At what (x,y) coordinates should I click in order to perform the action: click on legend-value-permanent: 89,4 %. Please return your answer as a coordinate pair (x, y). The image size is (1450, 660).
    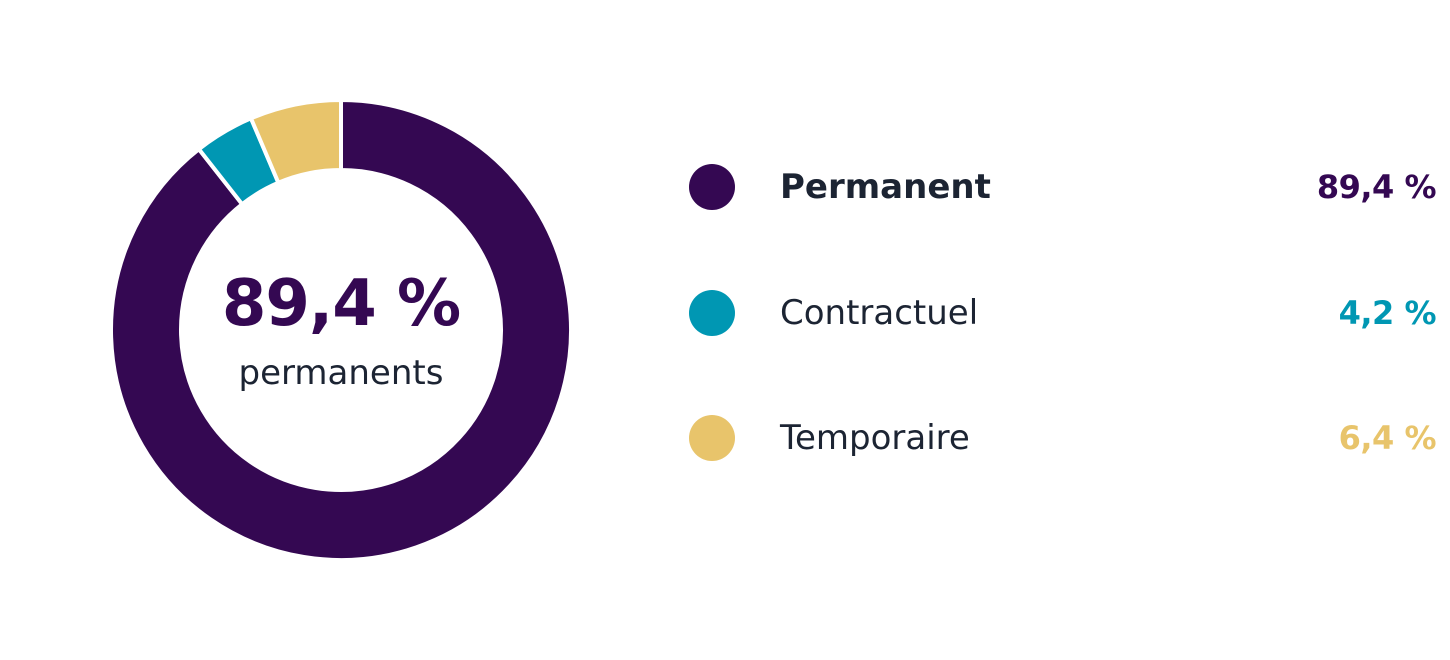
    Looking at the image, I should click on (1376, 187).